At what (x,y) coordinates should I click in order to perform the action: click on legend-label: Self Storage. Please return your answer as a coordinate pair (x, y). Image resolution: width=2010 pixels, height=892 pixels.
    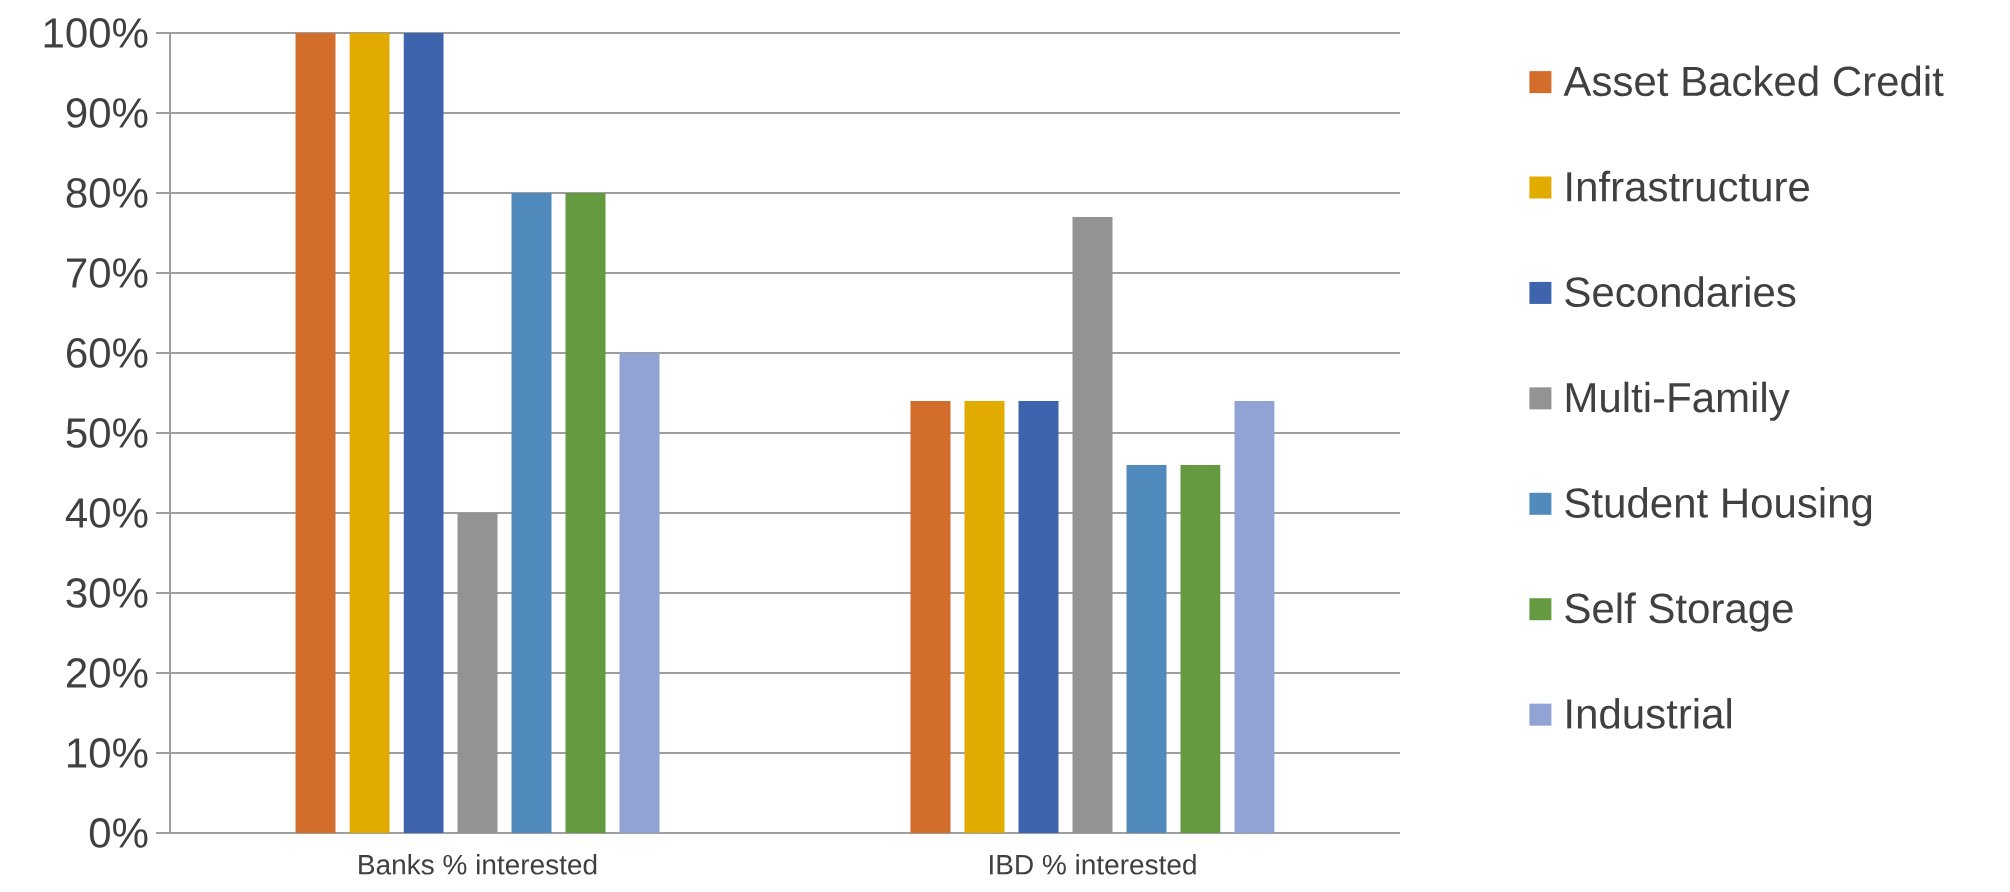
    Looking at the image, I should click on (1679, 612).